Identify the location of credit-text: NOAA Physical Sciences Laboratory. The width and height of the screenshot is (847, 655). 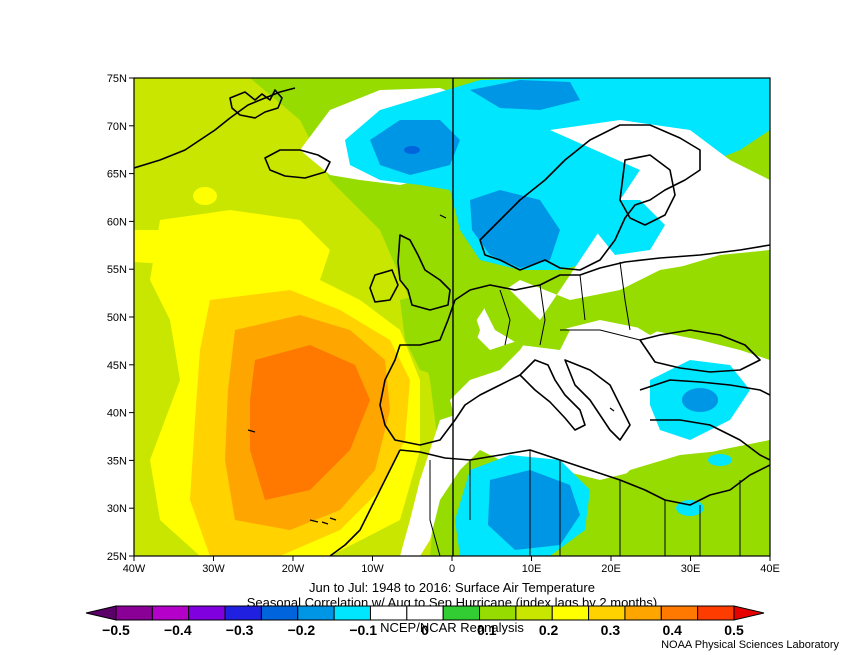
(750, 645).